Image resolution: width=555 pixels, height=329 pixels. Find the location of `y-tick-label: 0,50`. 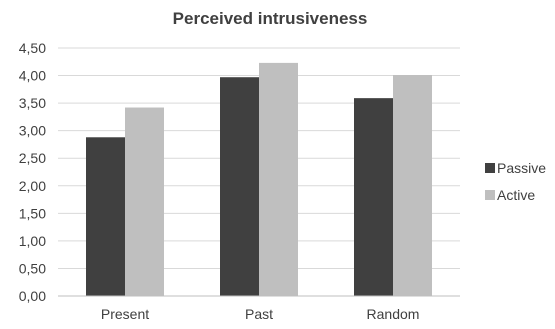

y-tick-label: 0,50 is located at coordinates (32, 268).